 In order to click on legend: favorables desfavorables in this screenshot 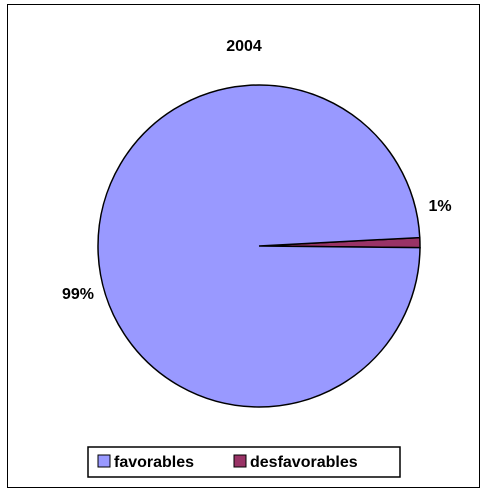, I will do `click(244, 462)`.